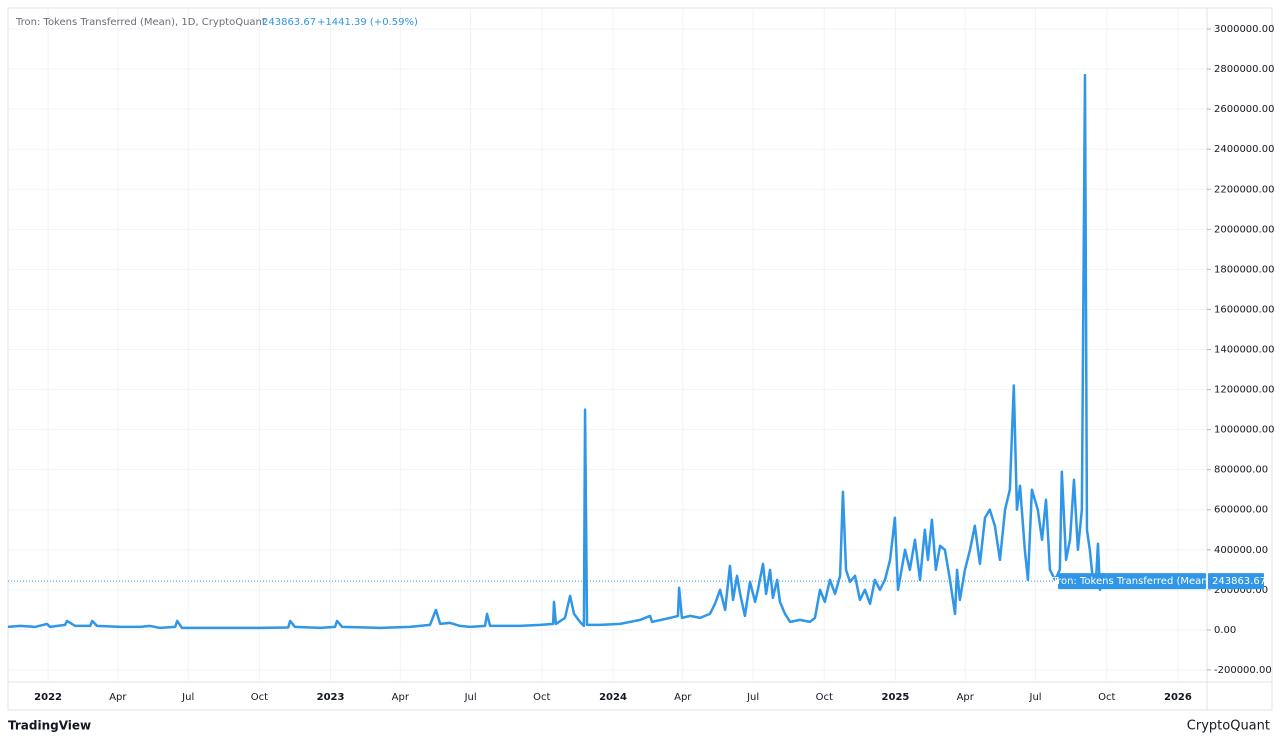  I want to click on x-tick-label: 2025, so click(896, 697).